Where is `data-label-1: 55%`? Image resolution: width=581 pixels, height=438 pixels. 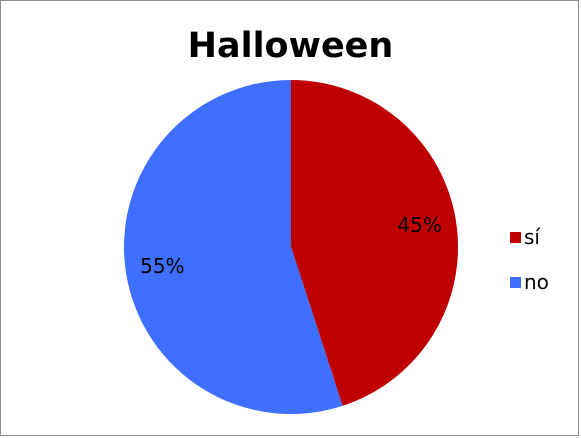 data-label-1: 55% is located at coordinates (162, 266).